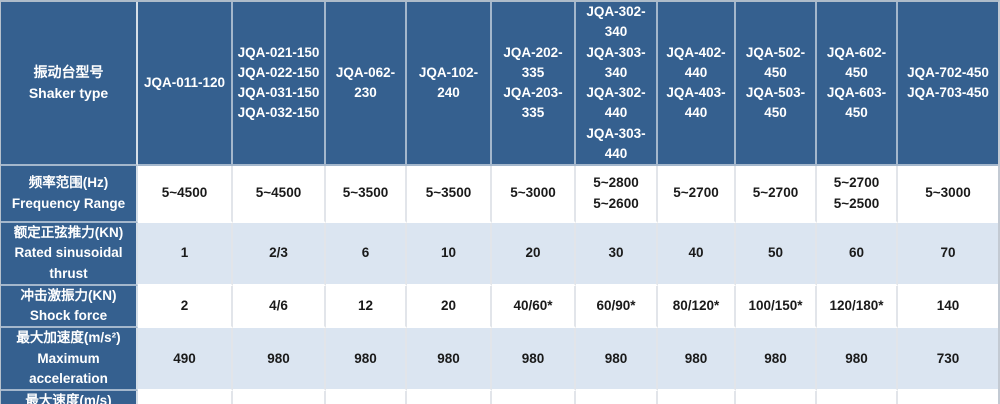  Describe the element at coordinates (69, 359) in the screenshot. I see `row-header-maximum-acceleration: 最大加速度(m/s²) Maximum acceleration` at that location.